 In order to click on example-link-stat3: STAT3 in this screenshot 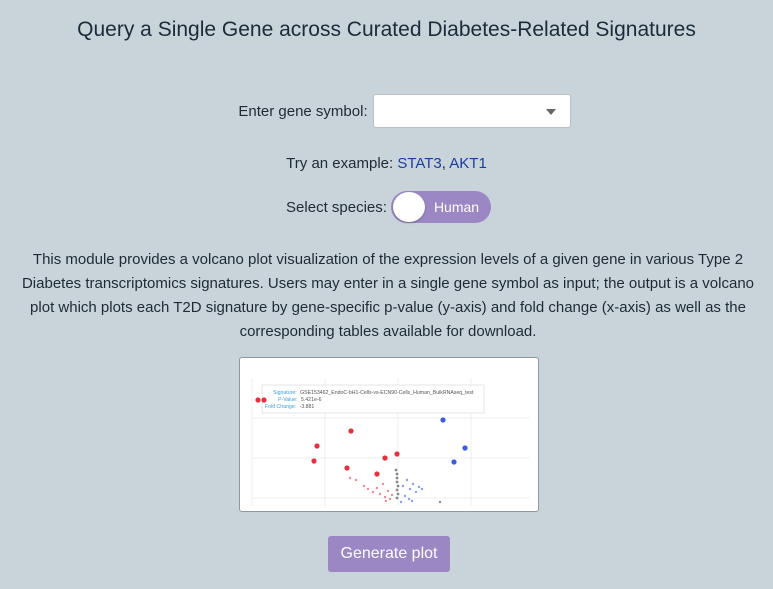, I will do `click(419, 163)`.